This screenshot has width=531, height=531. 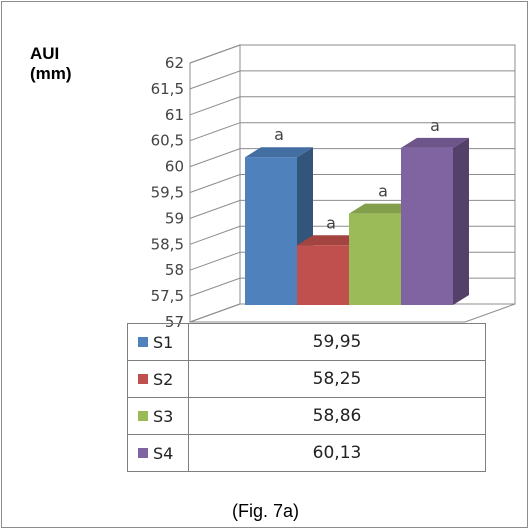 I want to click on table-row: S4 60,13, so click(x=306, y=453).